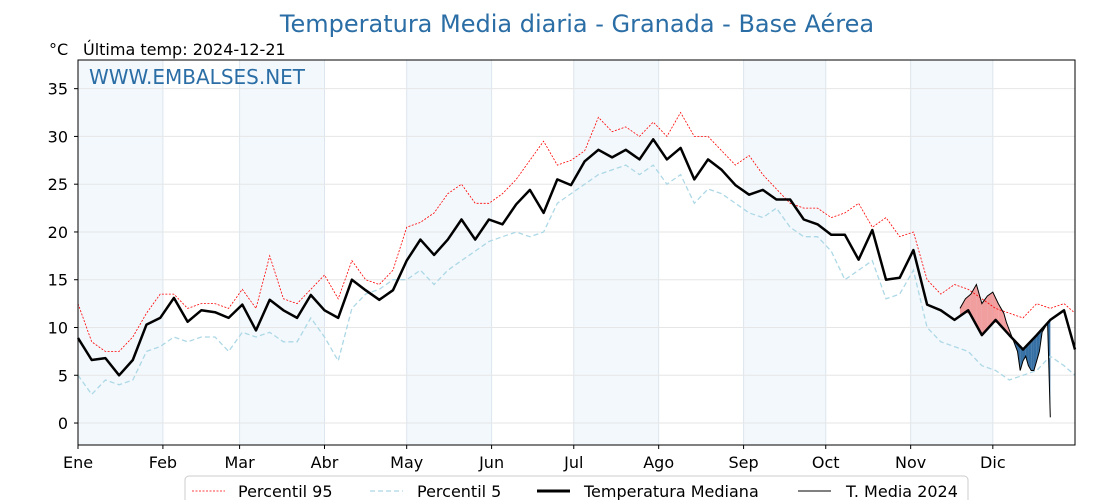 This screenshot has width=1120, height=500. I want to click on series-t-media-2024, so click(1005, 350).